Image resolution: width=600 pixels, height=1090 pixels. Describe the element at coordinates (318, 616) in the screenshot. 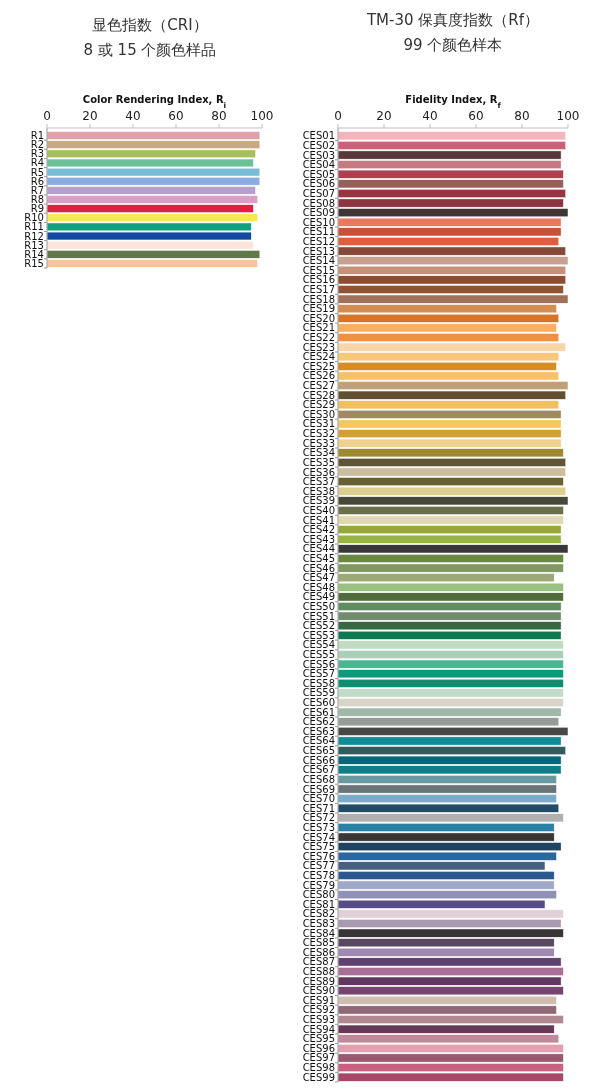

I see `y-tick-label: CES51` at that location.